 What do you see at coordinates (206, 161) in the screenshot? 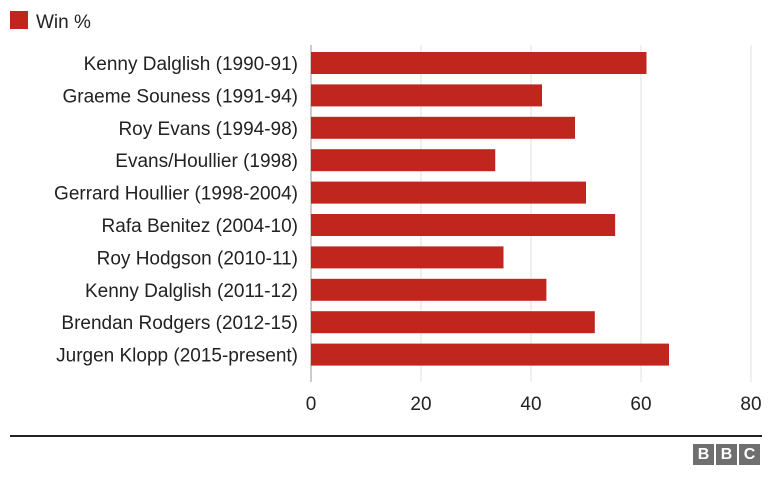
I see `category-label: Evans/Houllier (1998)` at bounding box center [206, 161].